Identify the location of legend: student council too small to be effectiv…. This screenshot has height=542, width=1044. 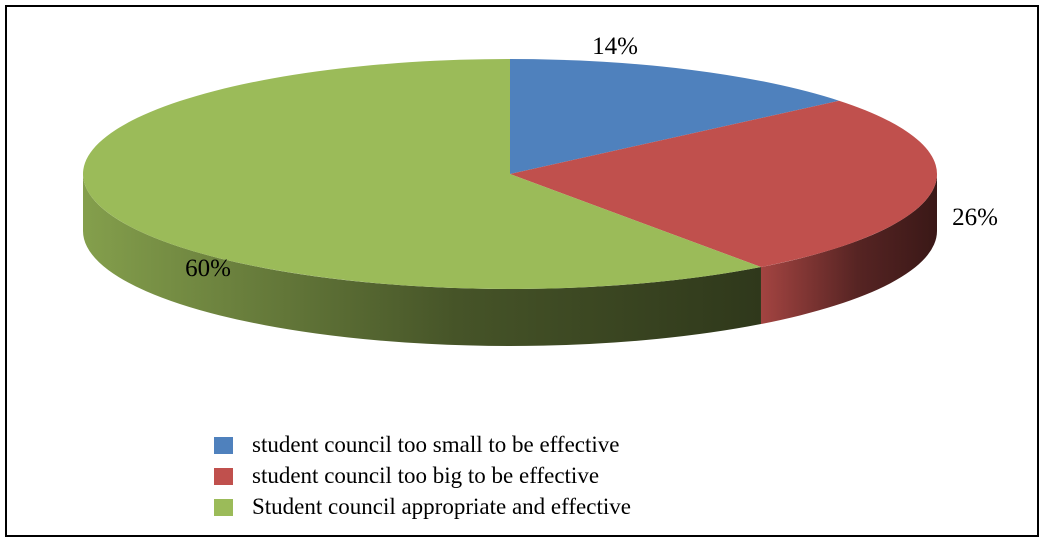
(422, 475).